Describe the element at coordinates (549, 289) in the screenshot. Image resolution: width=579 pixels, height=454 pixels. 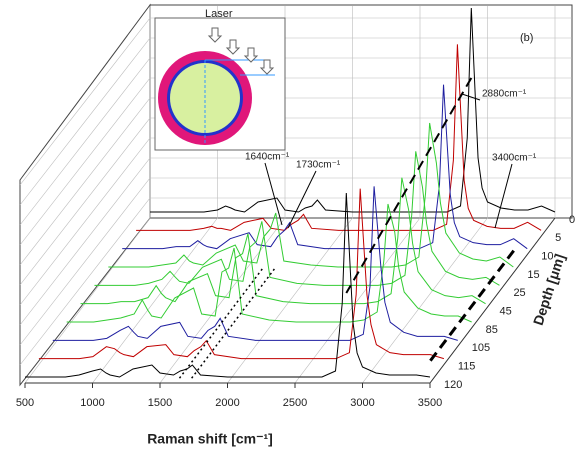
I see `depth-axis-title: Depth [μm]` at that location.